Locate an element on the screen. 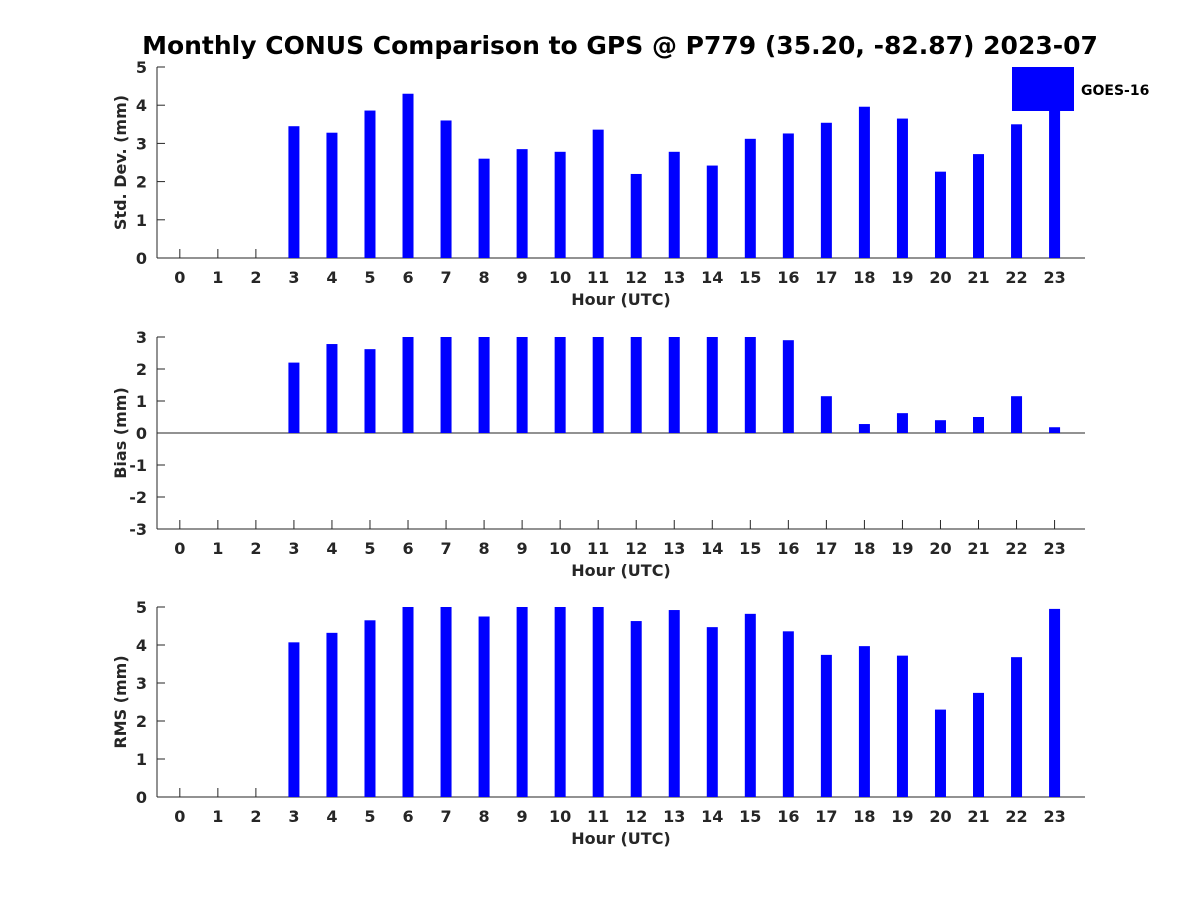  std-dev-x-tick-label: 2 is located at coordinates (255, 277).